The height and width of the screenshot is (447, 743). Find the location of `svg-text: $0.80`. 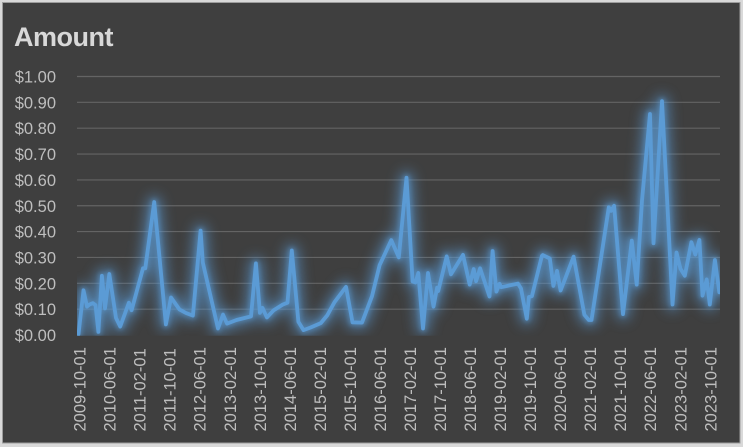

svg-text: $0.80 is located at coordinates (35, 129).